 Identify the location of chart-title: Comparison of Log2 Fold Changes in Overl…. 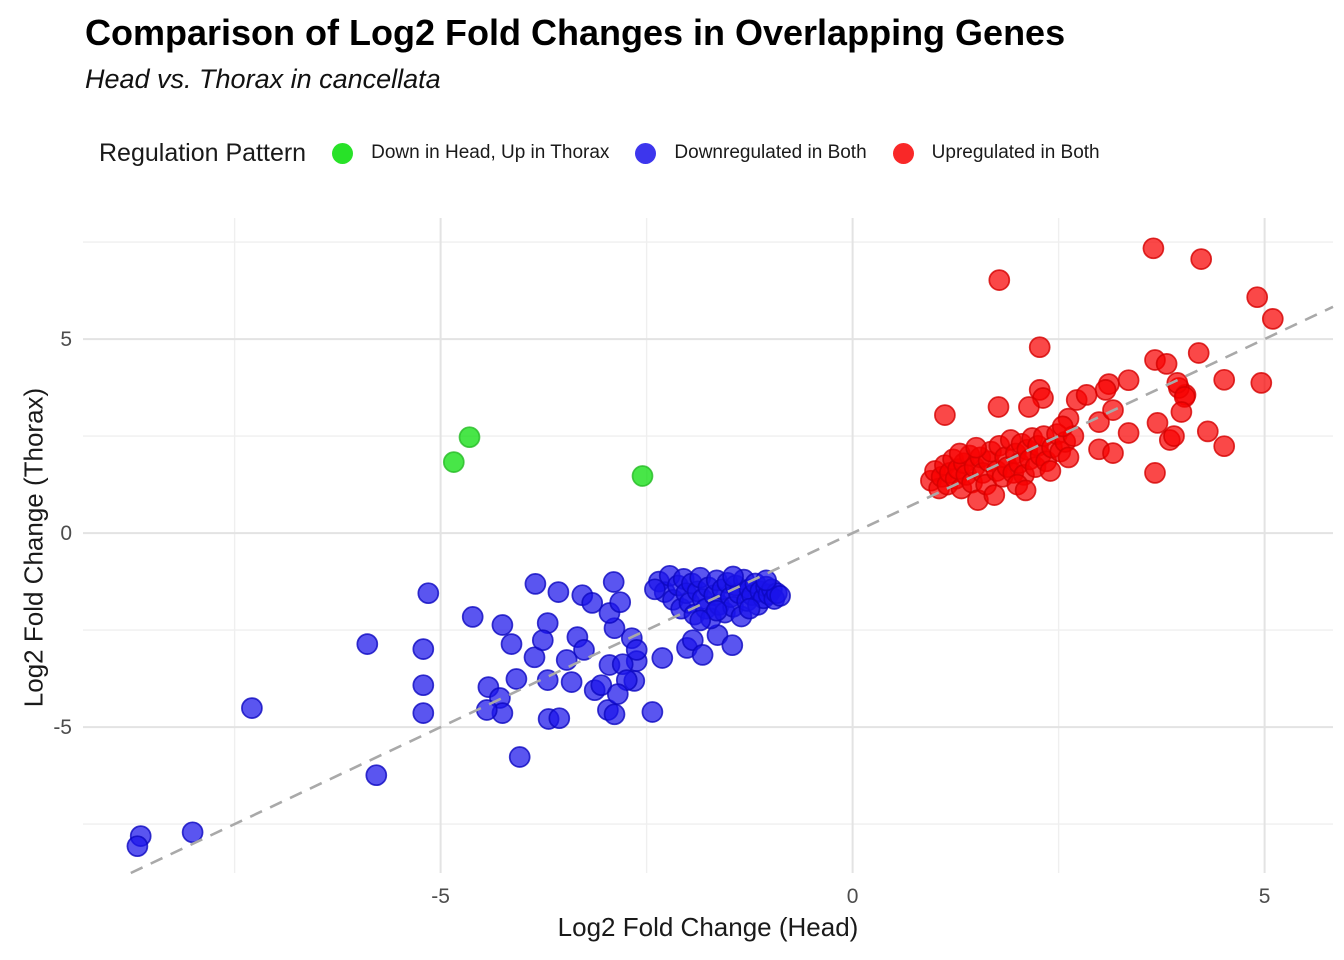
(575, 32).